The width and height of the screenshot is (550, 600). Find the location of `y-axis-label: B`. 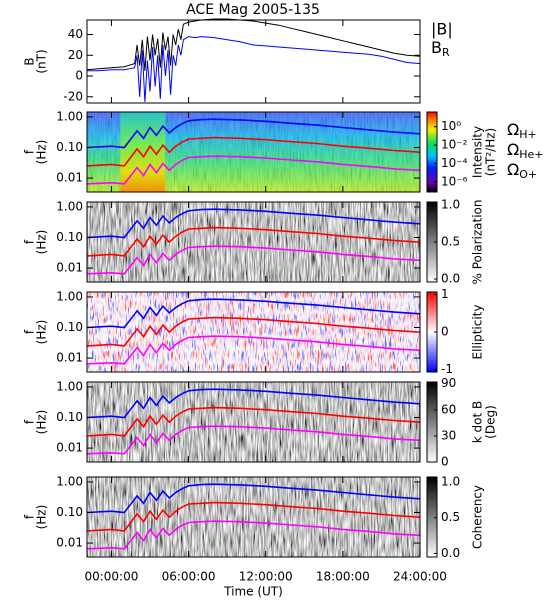

y-axis-label: B is located at coordinates (30, 61).